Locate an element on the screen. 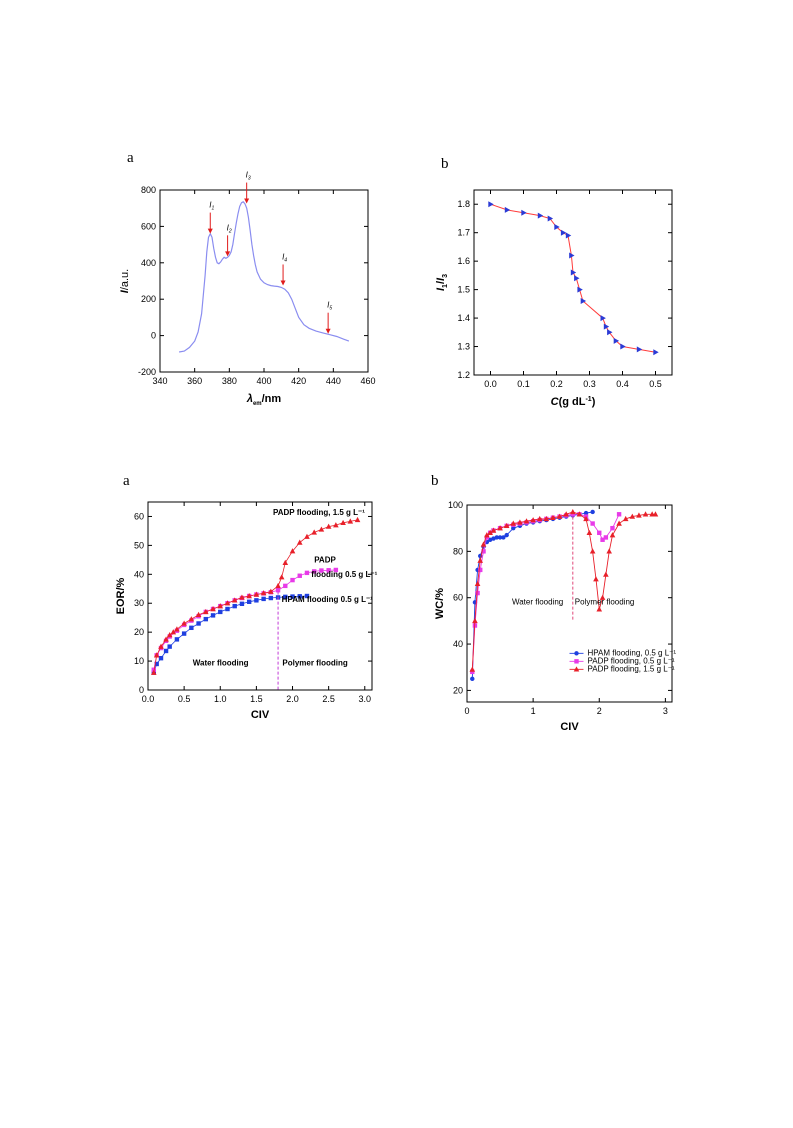 The width and height of the screenshot is (793, 1128). y-tick-label: 0 is located at coordinates (141, 690).